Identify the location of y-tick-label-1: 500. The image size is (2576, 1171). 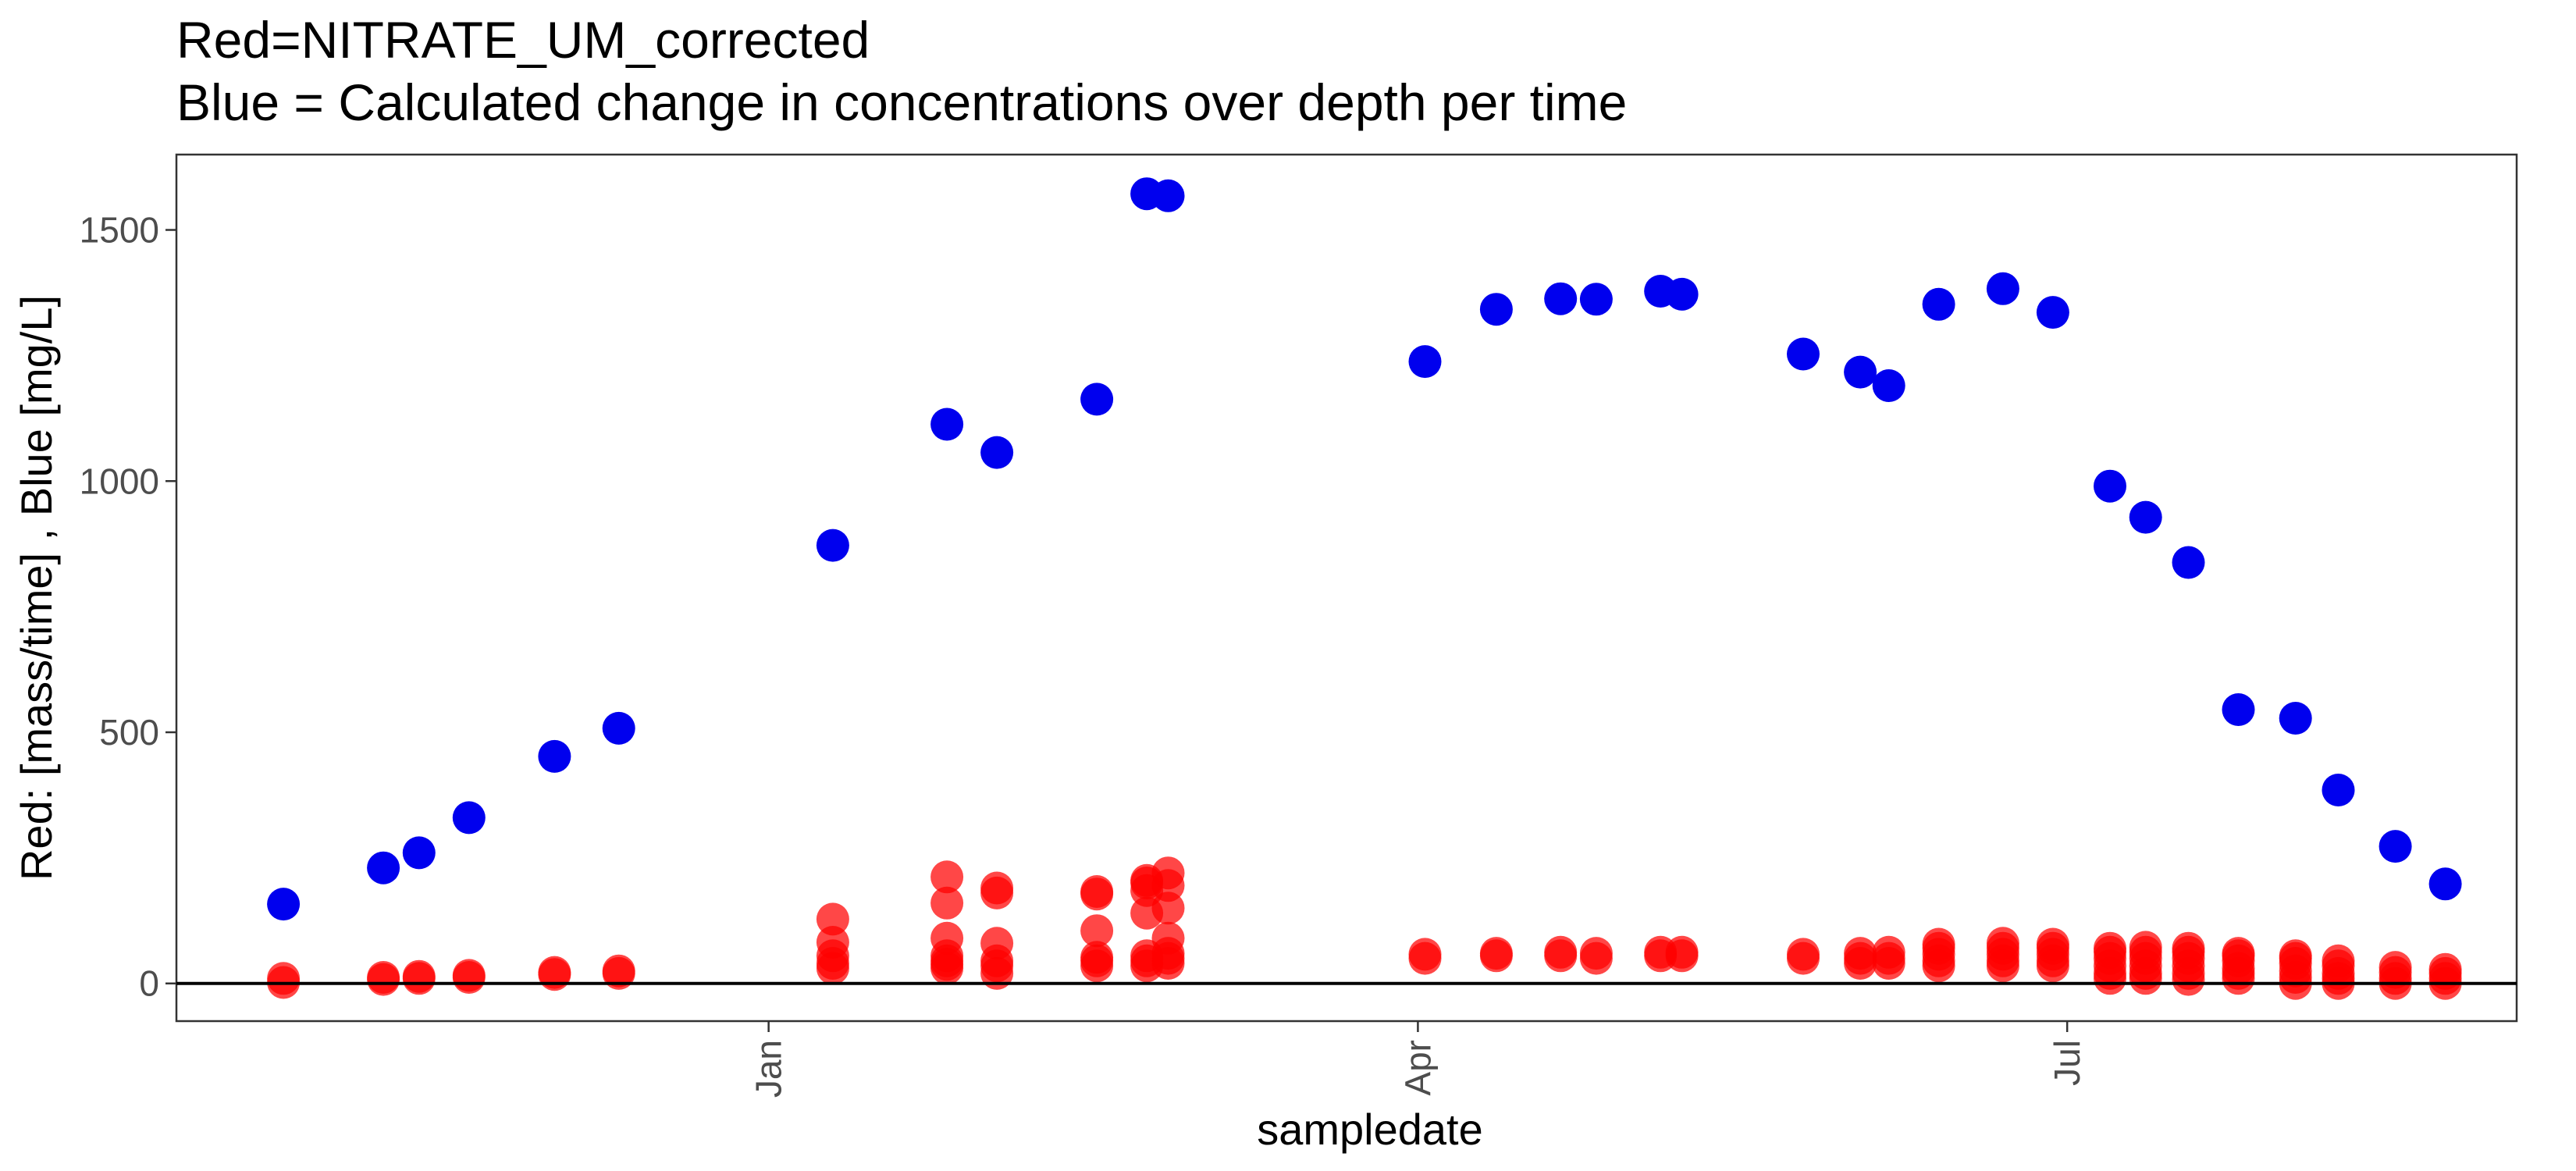
(129, 732).